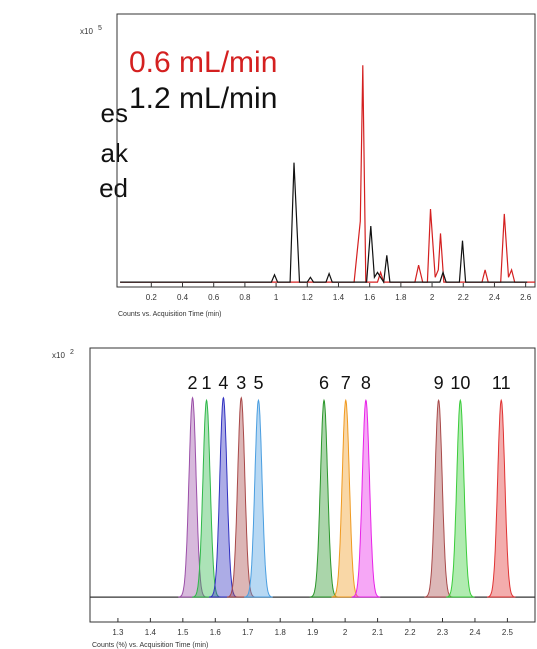 This screenshot has width=537, height=649. Describe the element at coordinates (248, 632) in the screenshot. I see `x-tick-label: 1.7` at that location.